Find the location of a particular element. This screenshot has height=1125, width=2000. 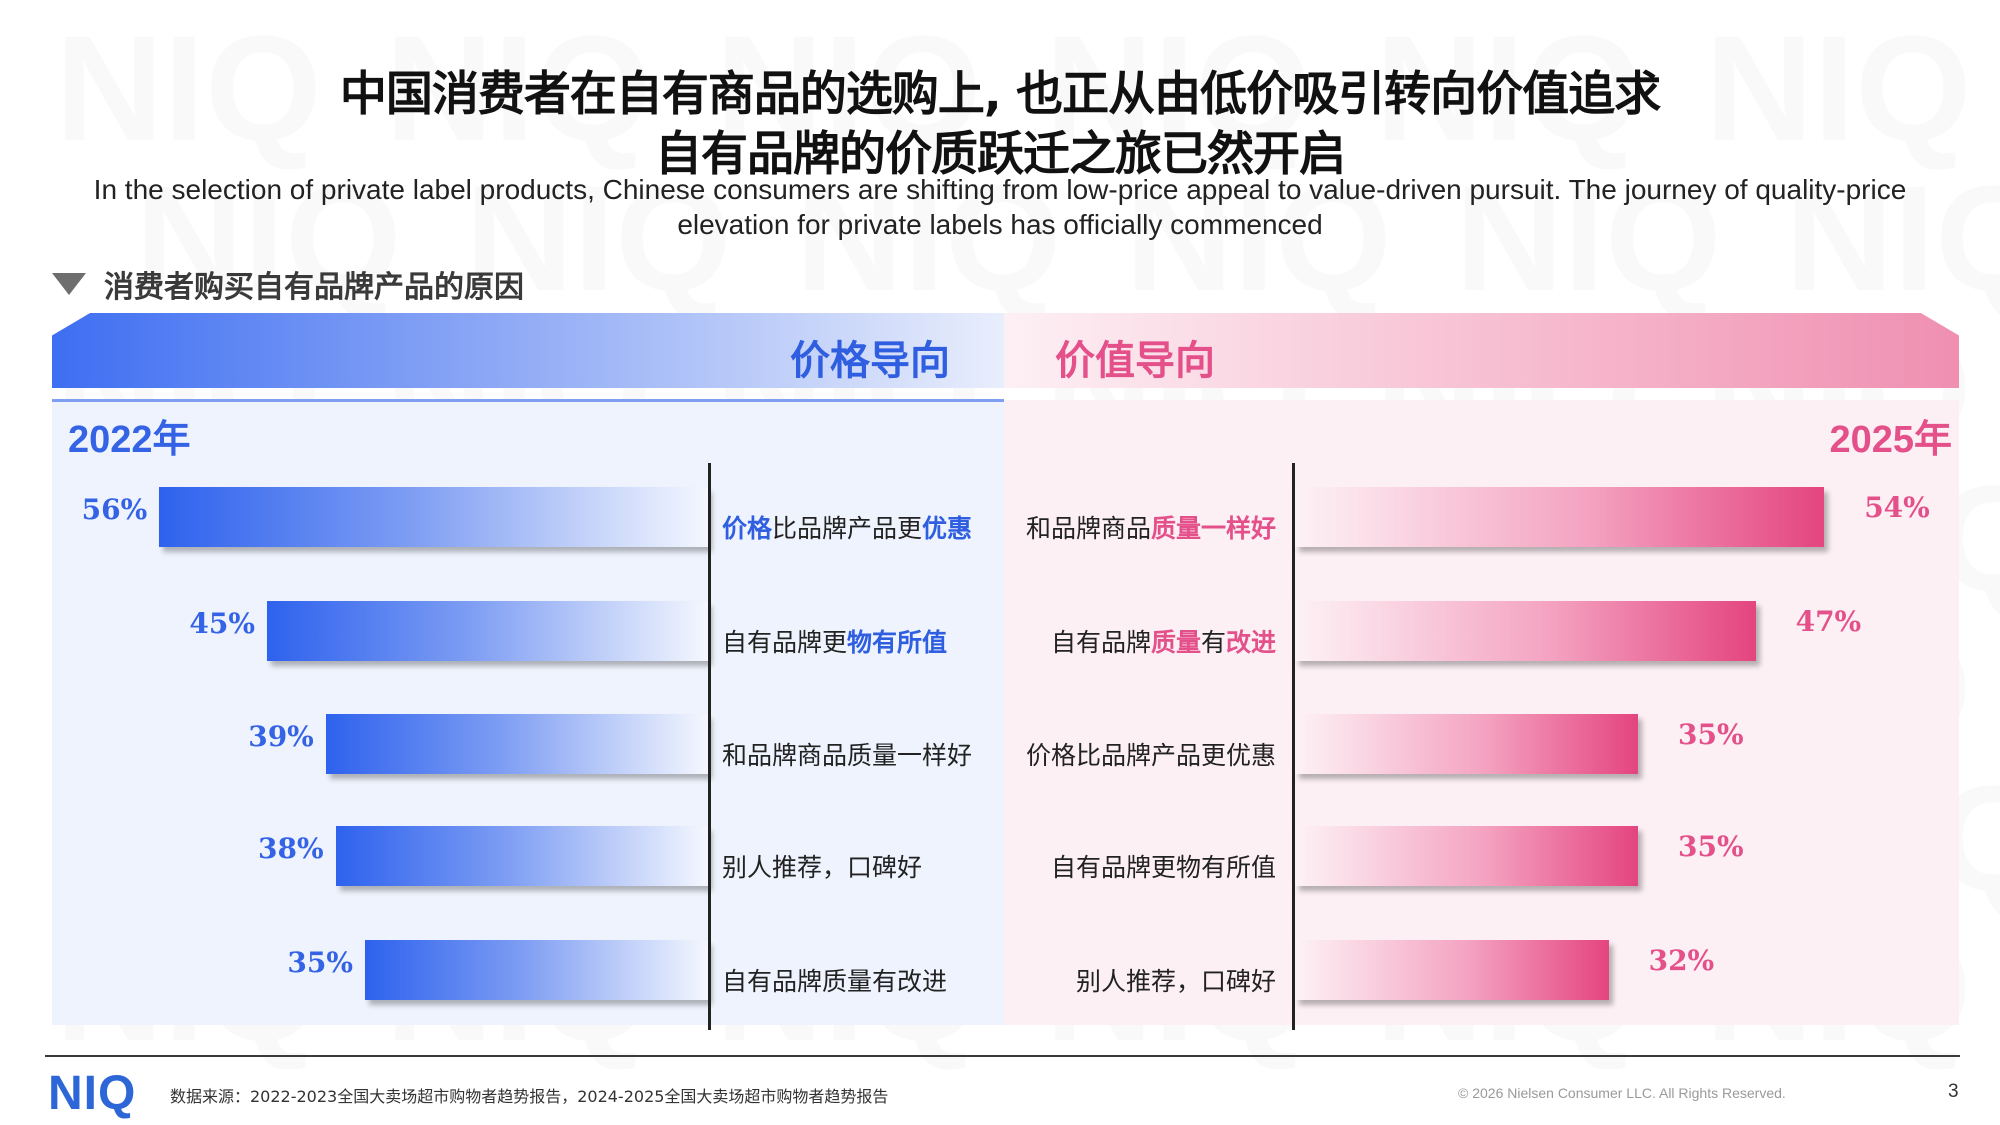

data-label-2025: 32% is located at coordinates (1681, 960).